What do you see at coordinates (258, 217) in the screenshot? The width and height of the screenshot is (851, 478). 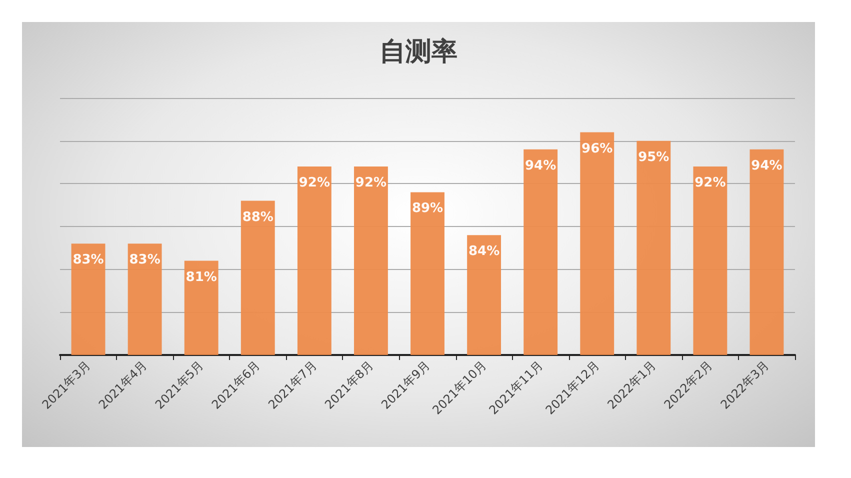 I see `data-label: 88%` at bounding box center [258, 217].